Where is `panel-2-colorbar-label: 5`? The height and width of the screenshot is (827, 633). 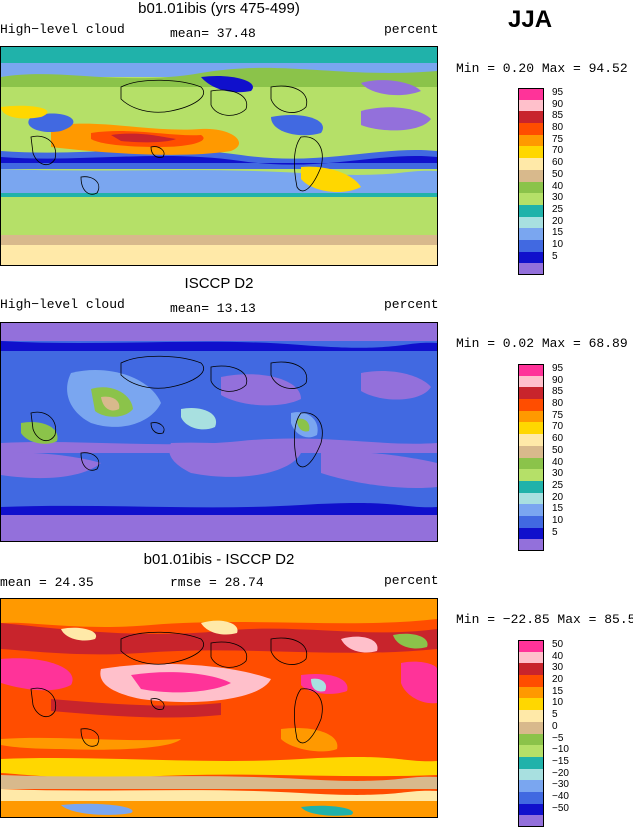
panel-2-colorbar-label: 5 is located at coordinates (555, 532).